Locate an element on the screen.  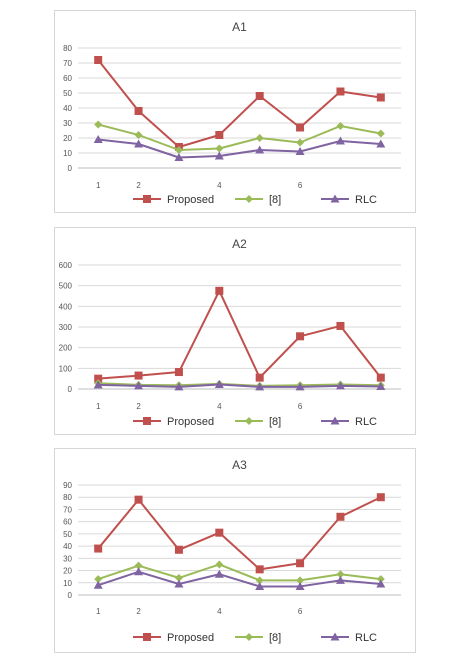
y-tick-label: 300 is located at coordinates (66, 327).